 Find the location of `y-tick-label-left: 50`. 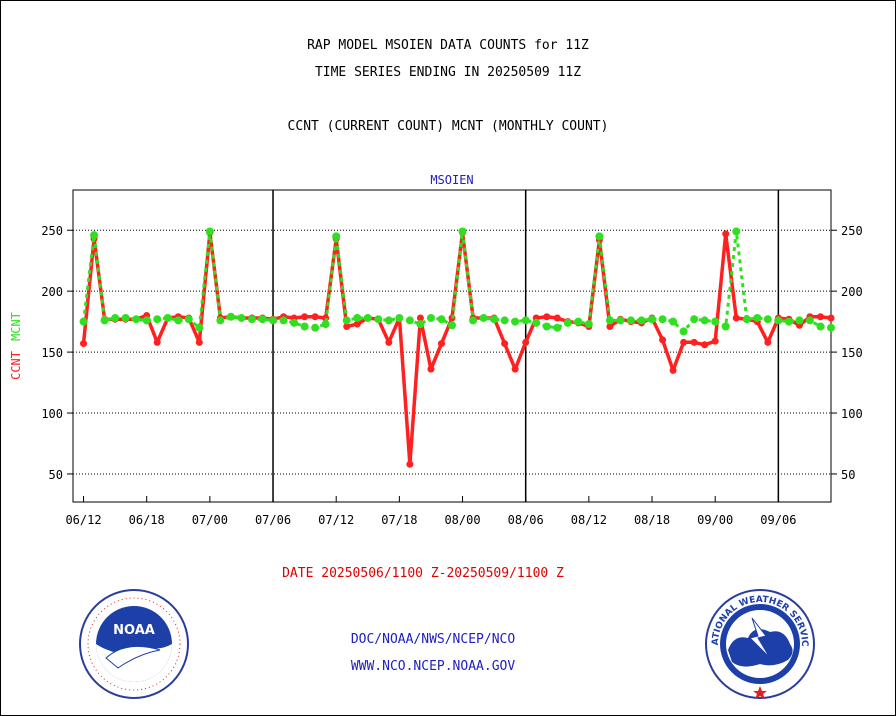

y-tick-label-left: 50 is located at coordinates (56, 475).